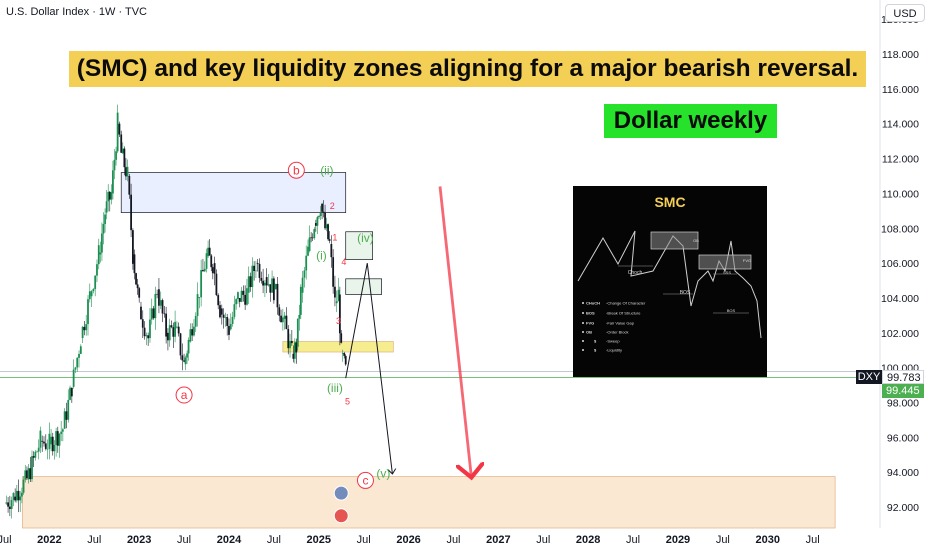  What do you see at coordinates (335, 388) in the screenshot?
I see `wave-label: (iii)` at bounding box center [335, 388].